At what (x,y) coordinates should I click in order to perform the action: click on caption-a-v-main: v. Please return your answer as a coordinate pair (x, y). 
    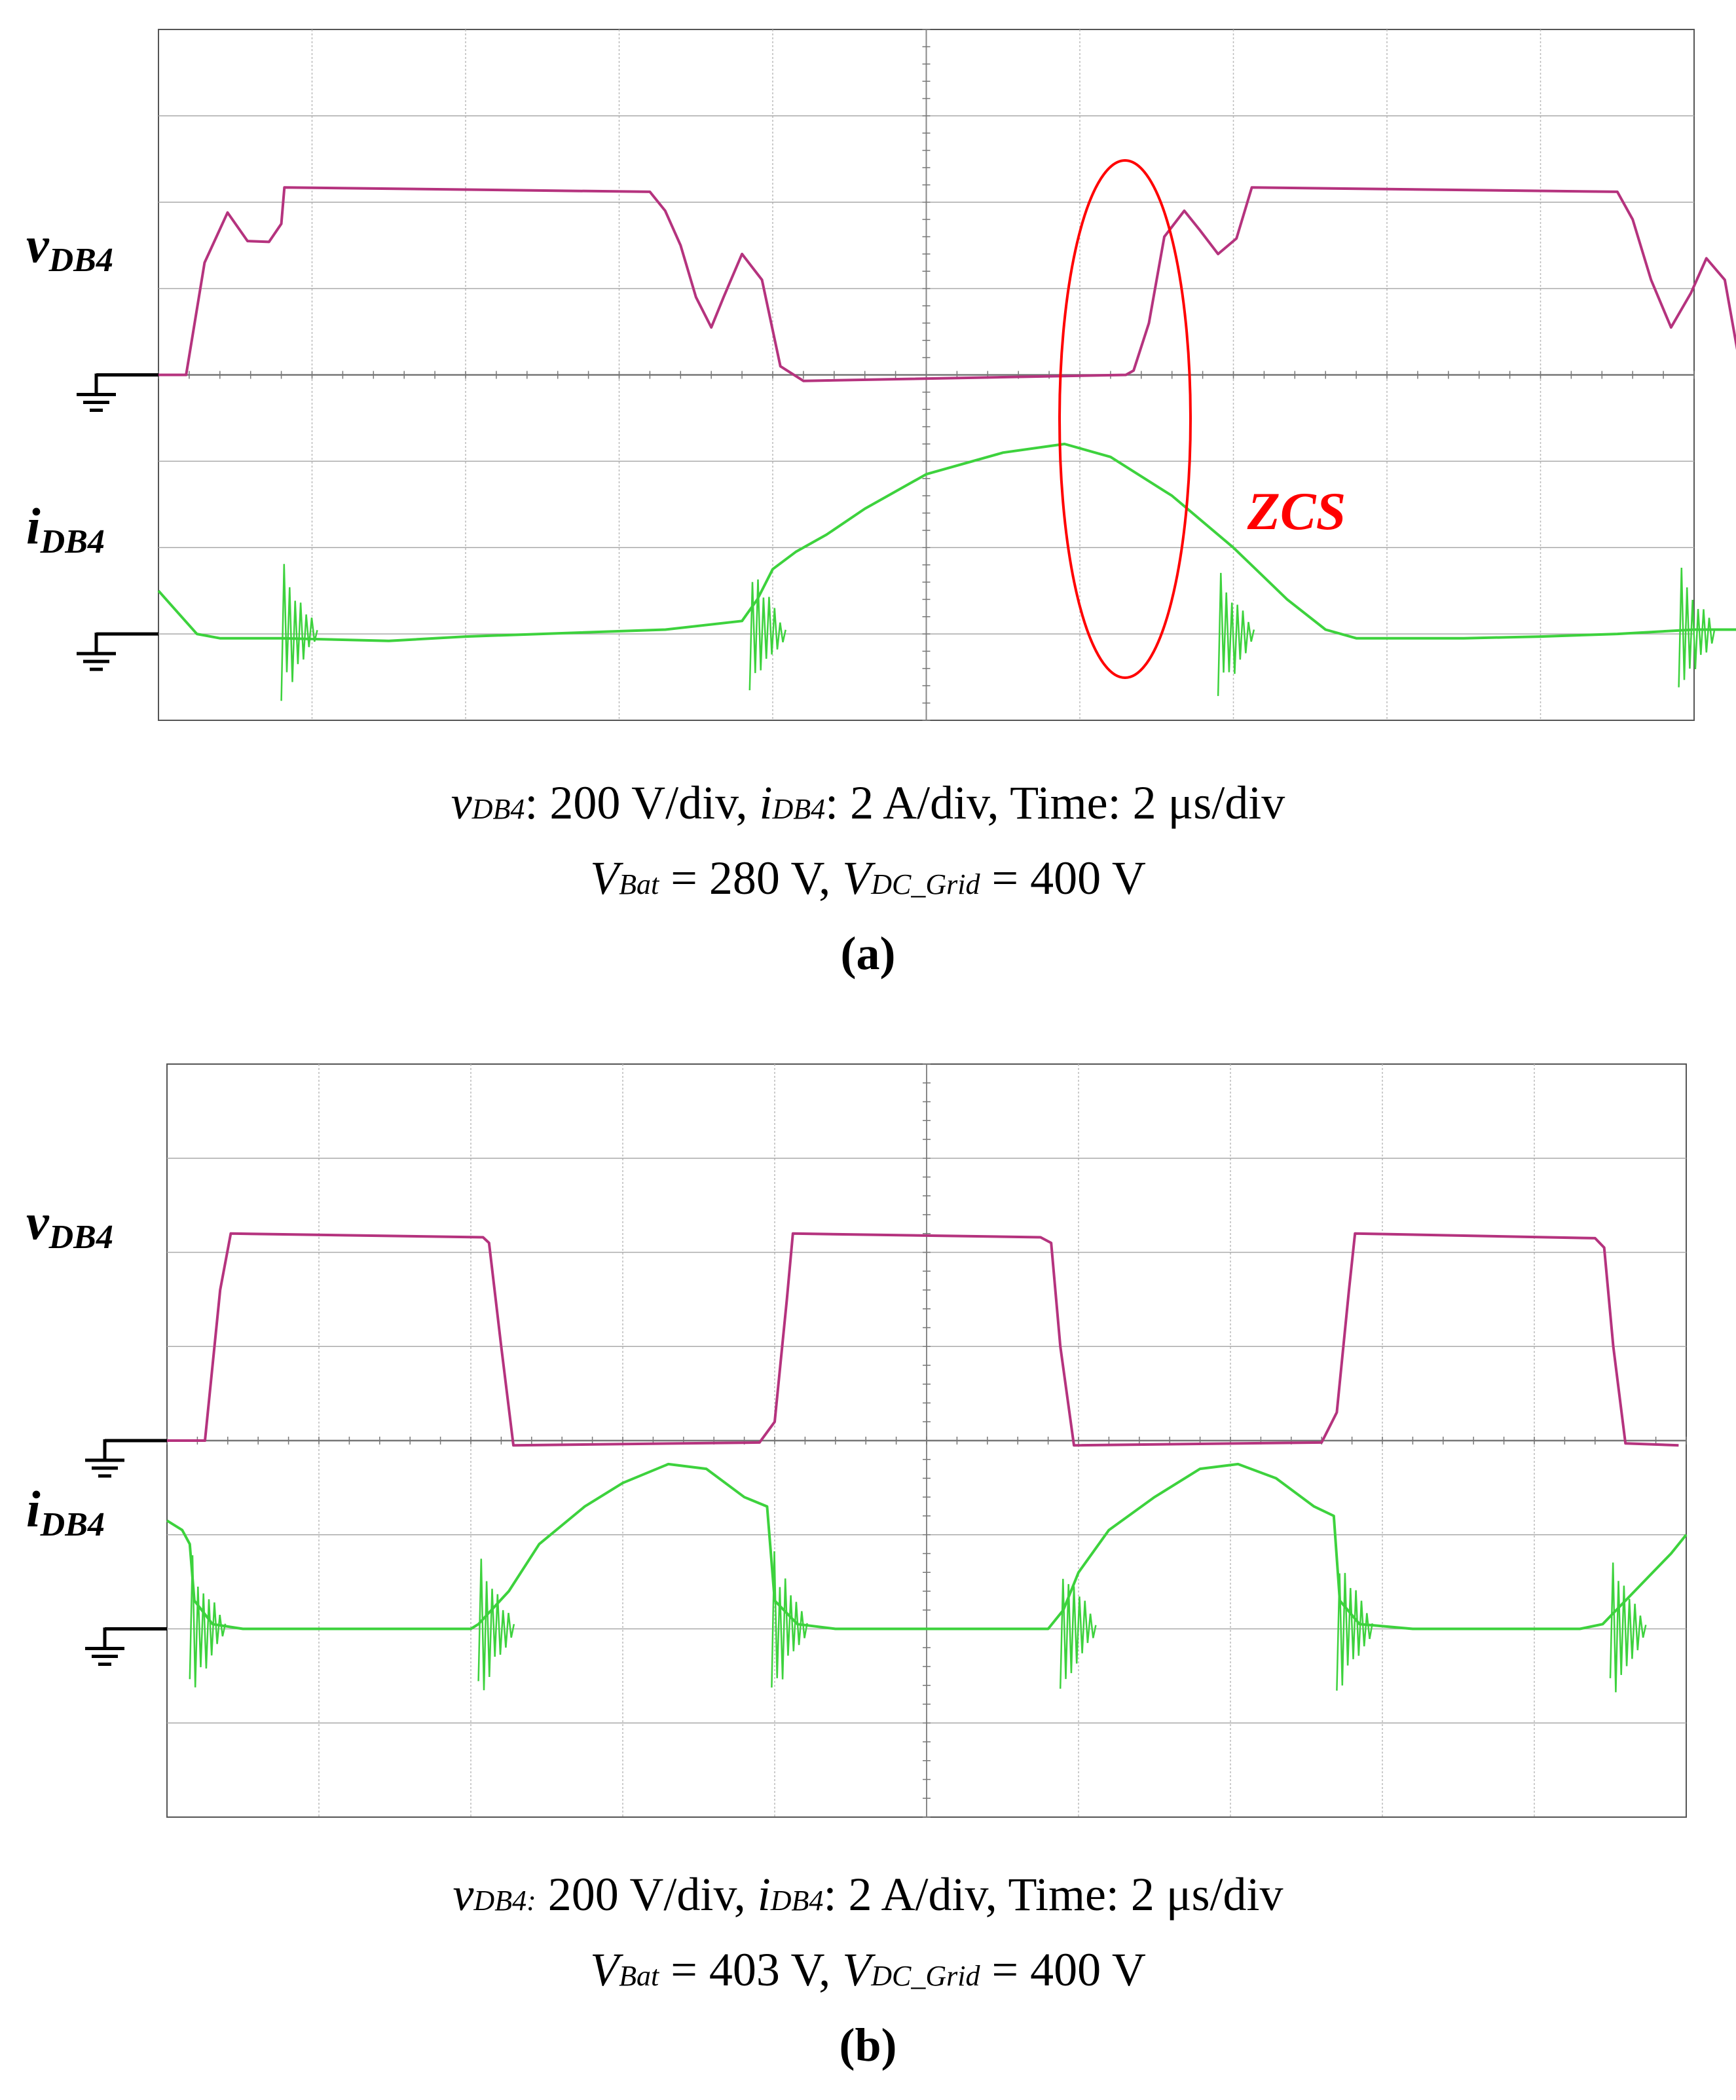
    Looking at the image, I should click on (461, 803).